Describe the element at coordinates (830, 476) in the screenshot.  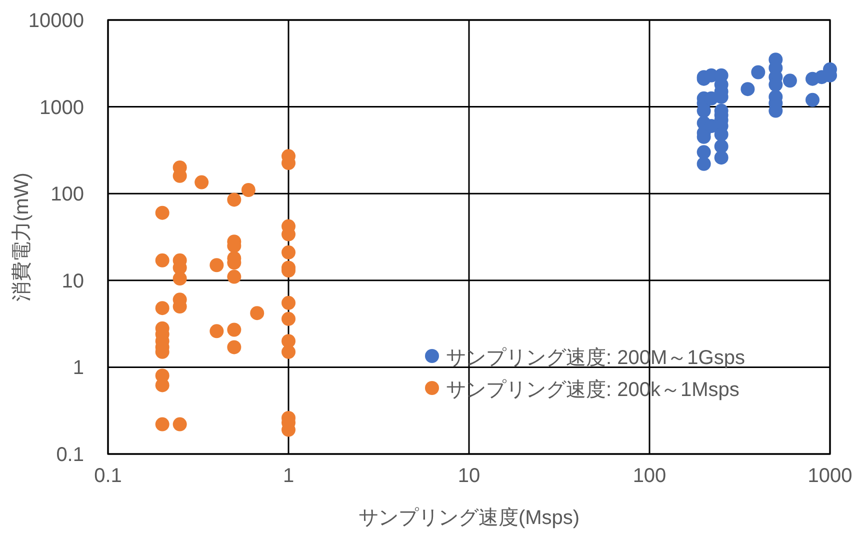
I see `x-tick-label: 1000` at that location.